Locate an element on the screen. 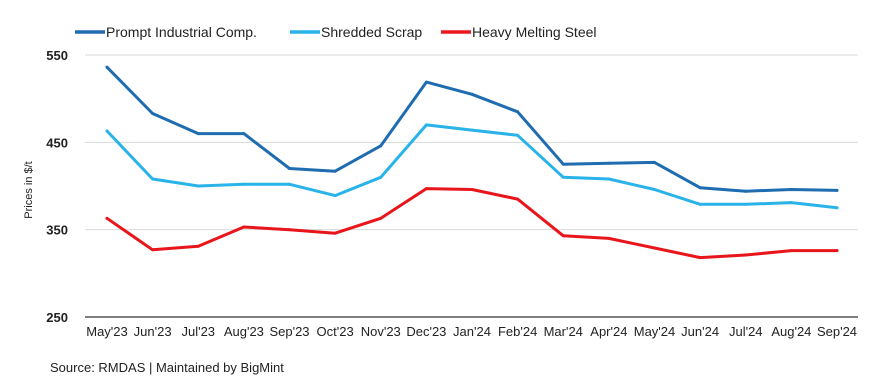 This screenshot has width=873, height=377. x-tick-label: Jun'23 is located at coordinates (153, 331).